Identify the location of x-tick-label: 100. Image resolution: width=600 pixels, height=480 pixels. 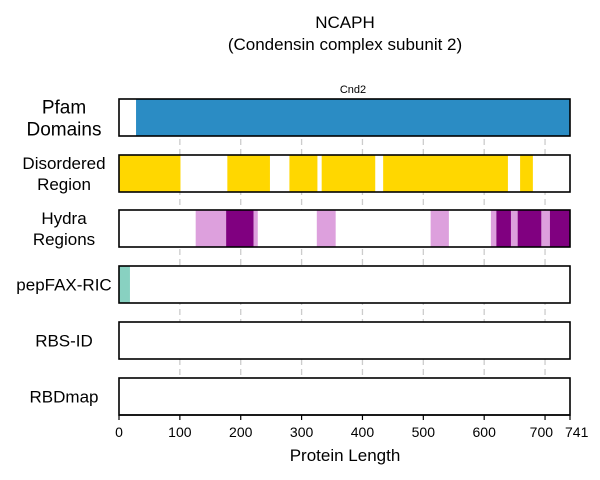
(180, 432).